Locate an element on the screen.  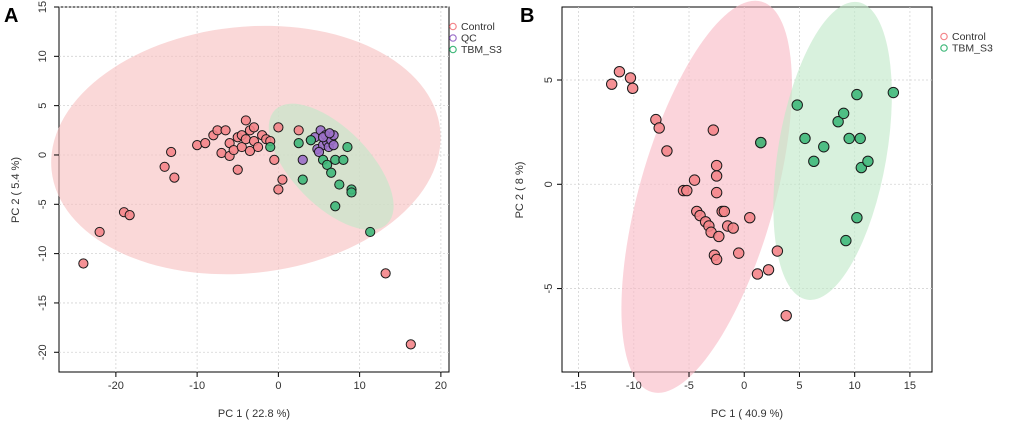
panel-b-y-axis-label: PC 2 ( 8 %) is located at coordinates (520, 190).